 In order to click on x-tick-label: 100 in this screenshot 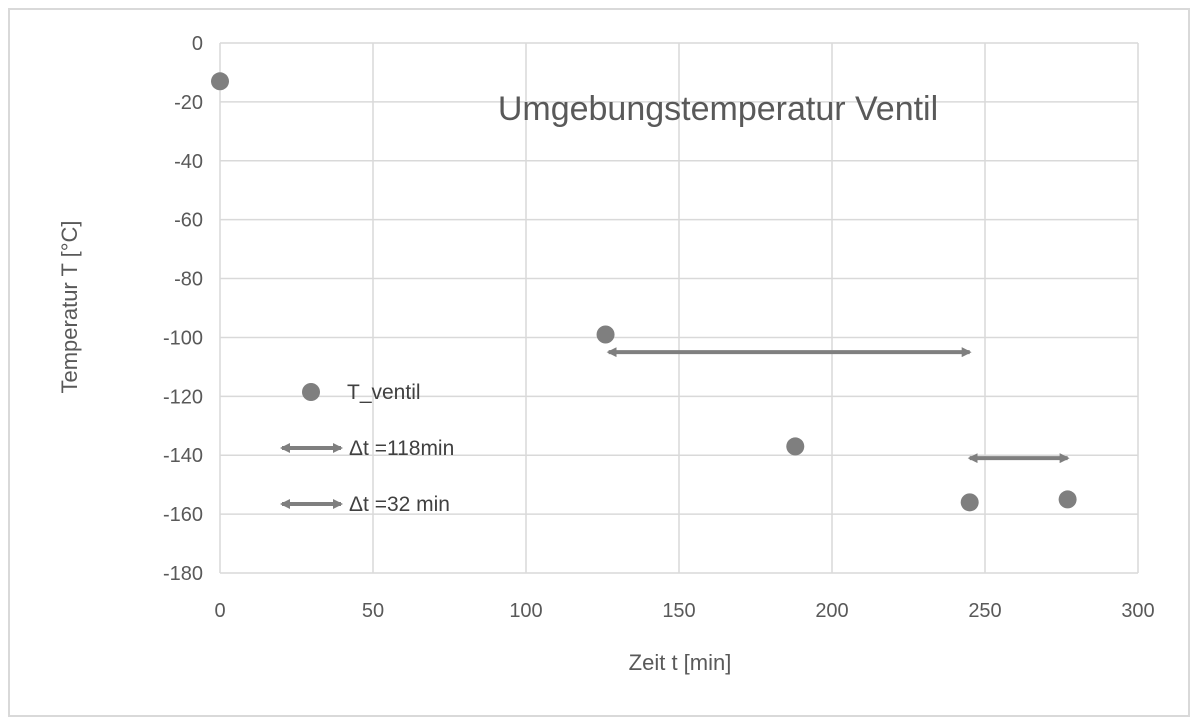, I will do `click(525, 611)`.